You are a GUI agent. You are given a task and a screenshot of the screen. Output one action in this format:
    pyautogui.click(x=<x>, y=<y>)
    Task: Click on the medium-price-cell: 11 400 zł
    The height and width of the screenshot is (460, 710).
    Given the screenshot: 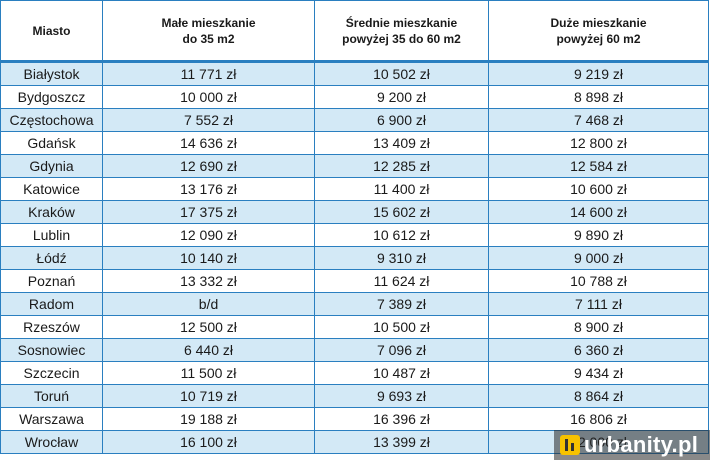 What is the action you would take?
    pyautogui.click(x=401, y=189)
    